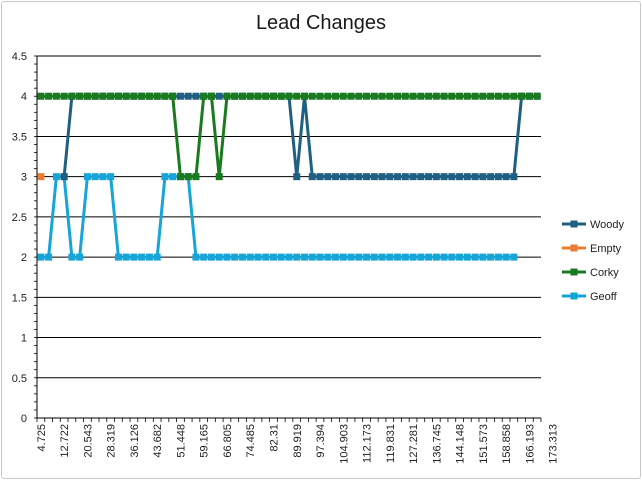 This screenshot has height=480, width=642. What do you see at coordinates (574, 296) in the screenshot?
I see `legend-marker-geoff` at bounding box center [574, 296].